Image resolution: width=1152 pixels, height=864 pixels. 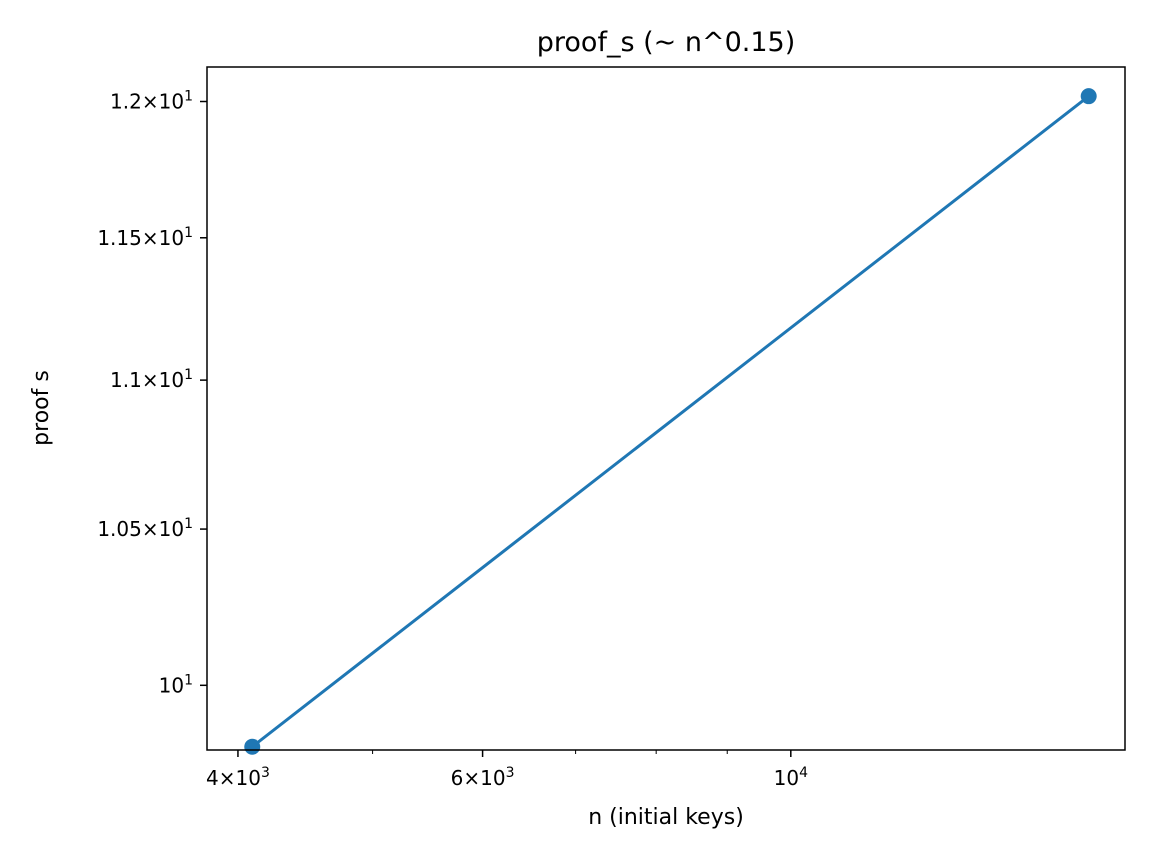 I want to click on y-tick-label: 1.1×101, so click(x=151, y=379).